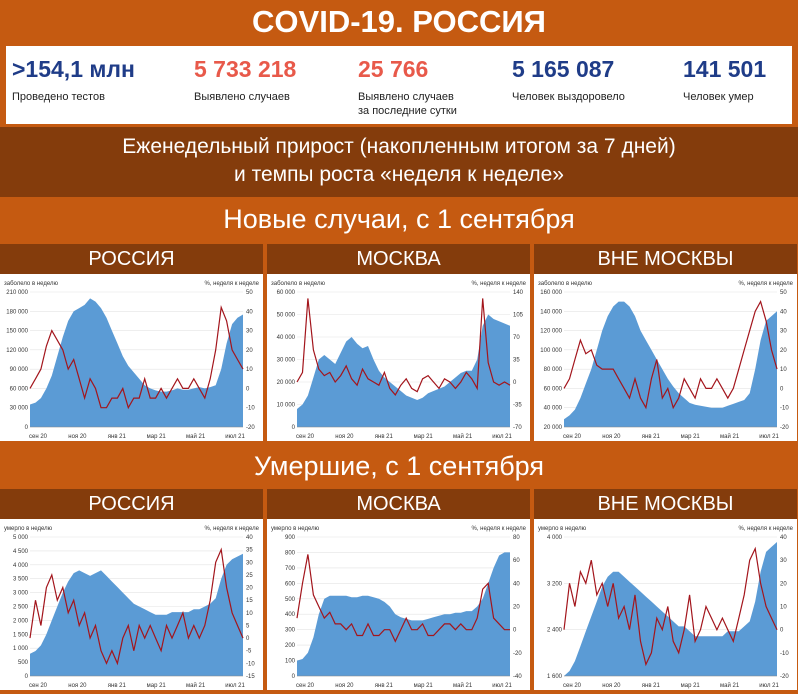  Describe the element at coordinates (17, 332) in the screenshot. I see `y-tick-label: 150 000` at that location.